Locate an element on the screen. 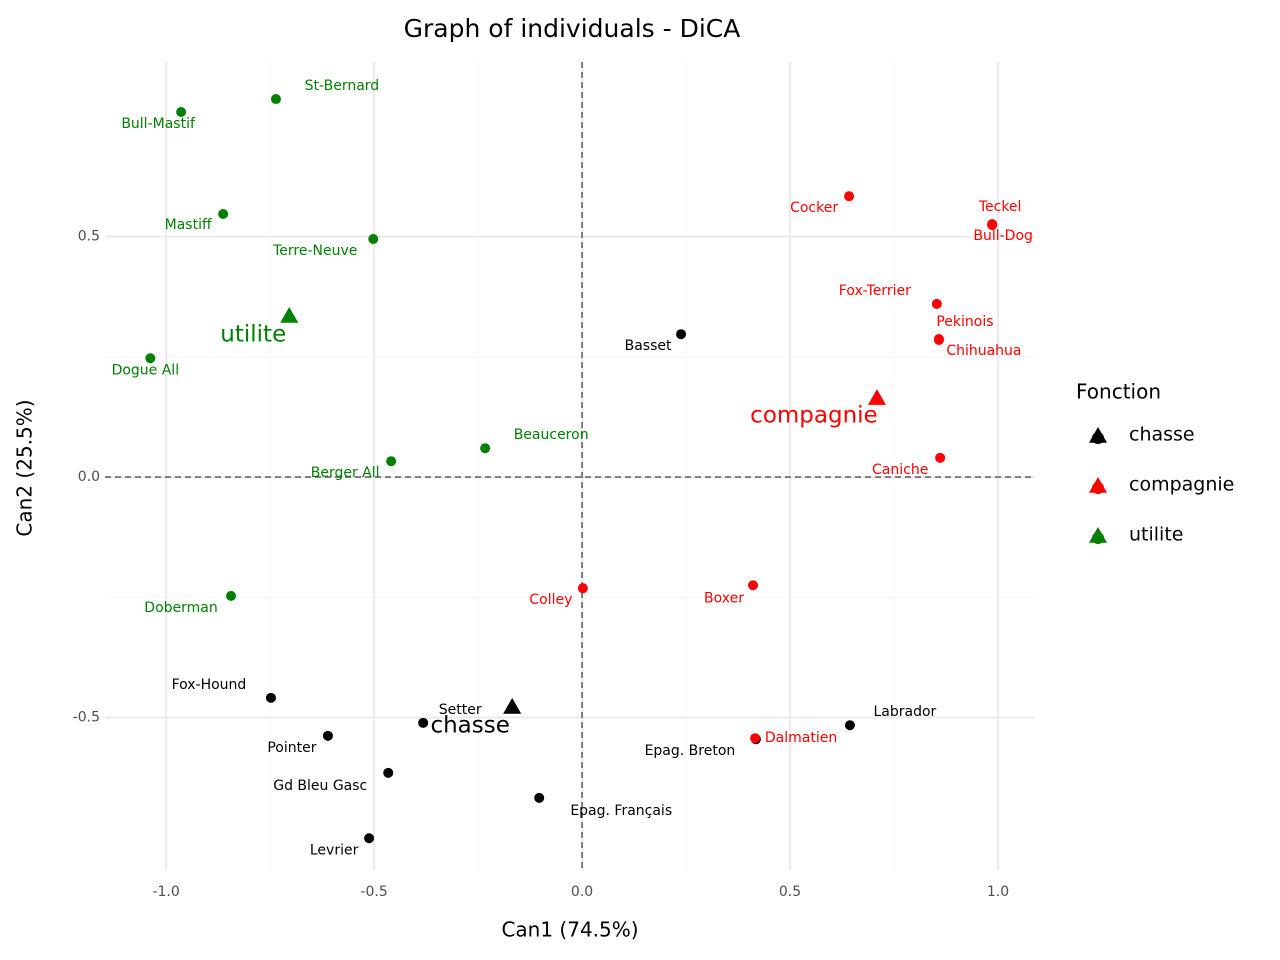 The width and height of the screenshot is (1280, 960). legend-title: Fonction is located at coordinates (1118, 392).